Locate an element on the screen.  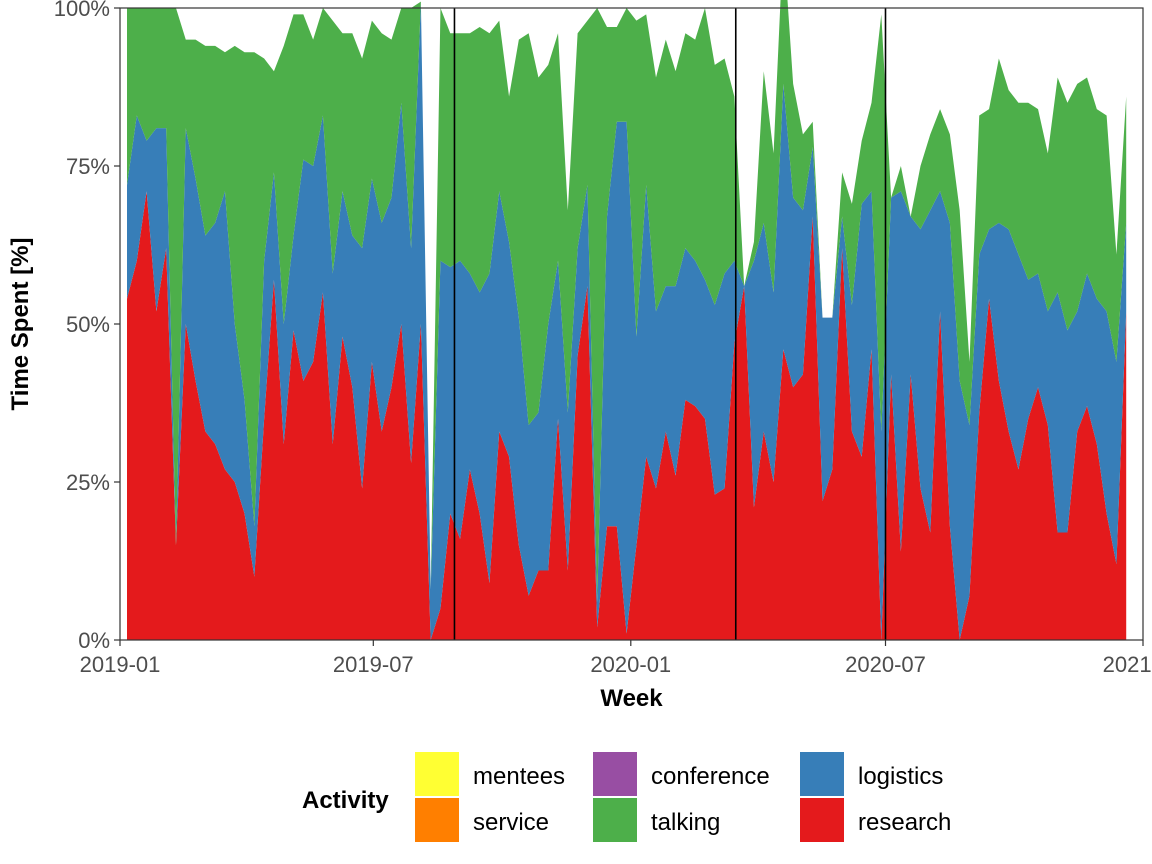
x-tick-label: 2019-07 is located at coordinates (373, 664).